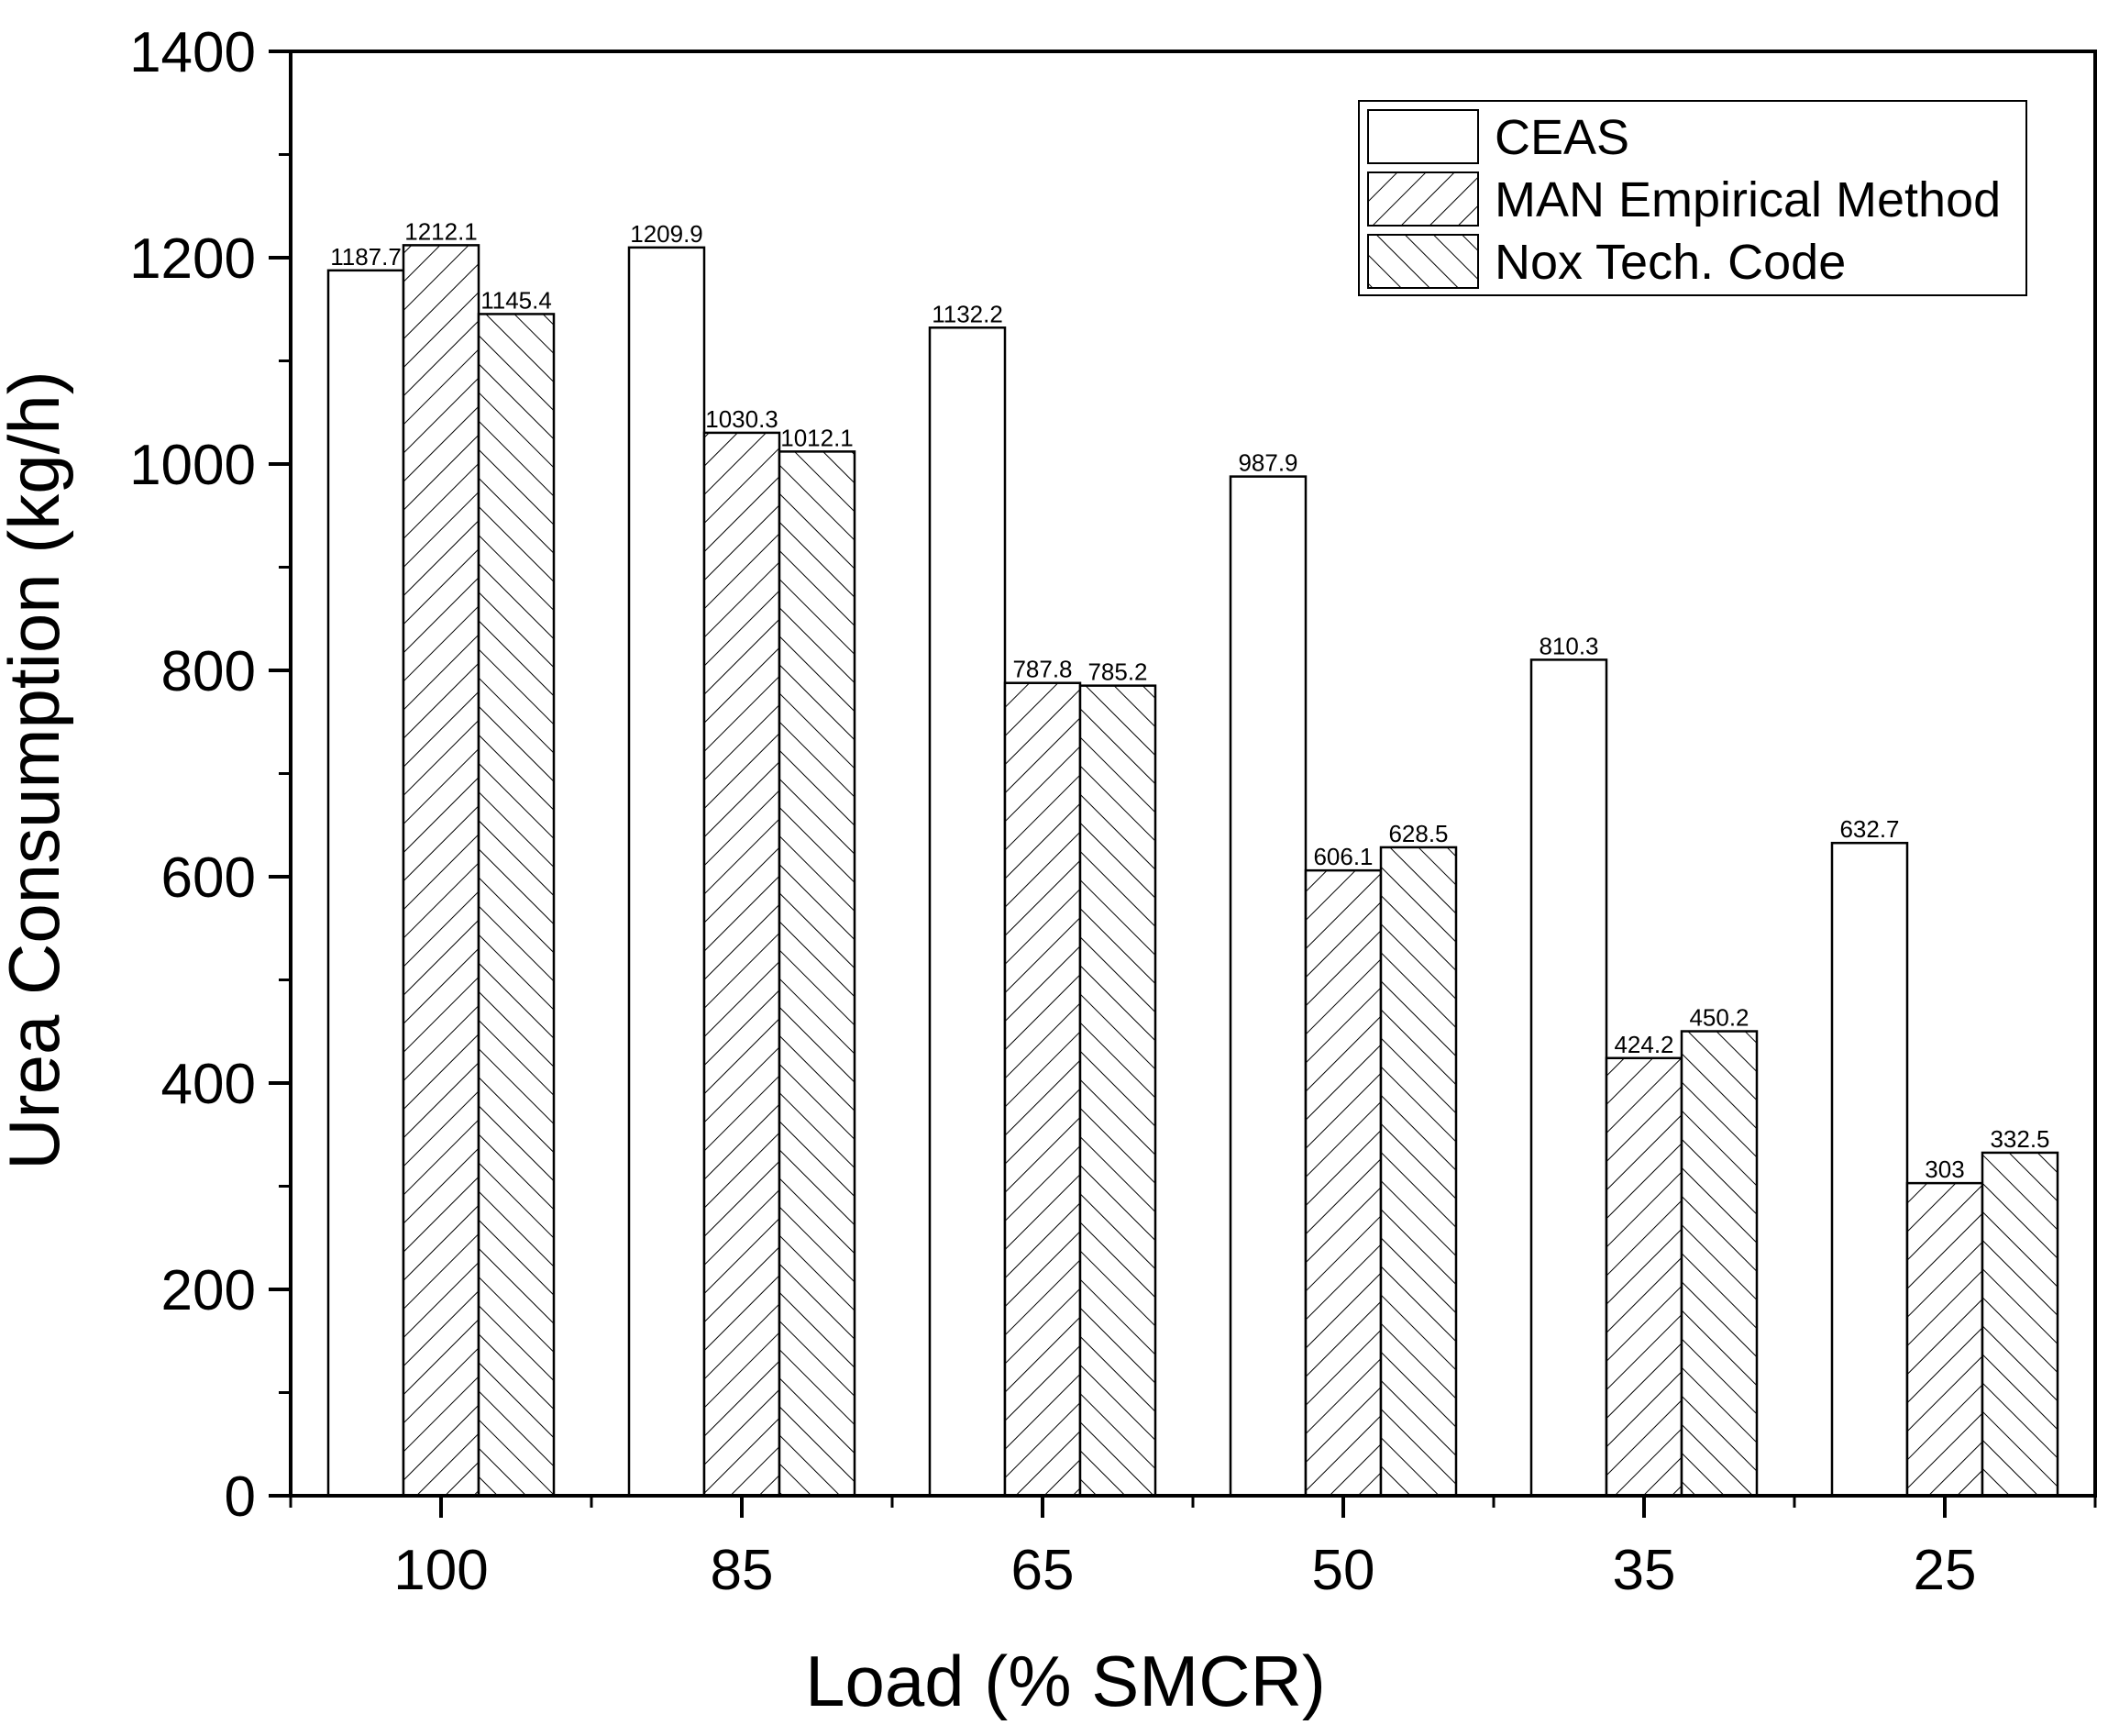  I want to click on data-label-man-empirical-method-35: 424.2, so click(1643, 1044).